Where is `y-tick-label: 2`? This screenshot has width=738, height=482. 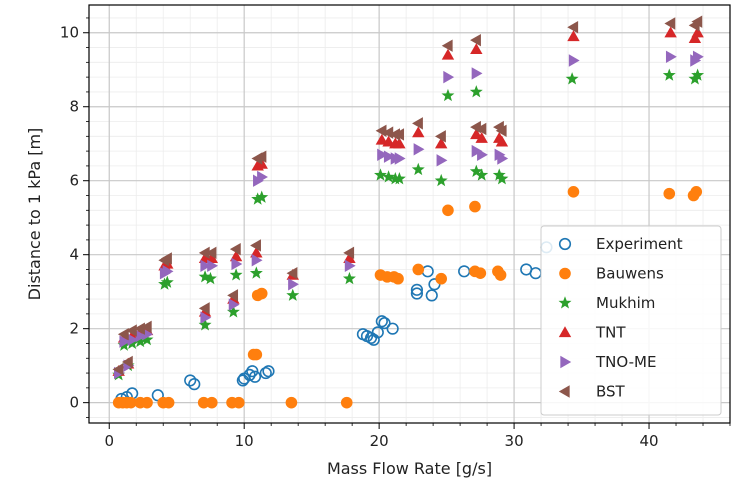 y-tick-label: 2 is located at coordinates (74, 329).